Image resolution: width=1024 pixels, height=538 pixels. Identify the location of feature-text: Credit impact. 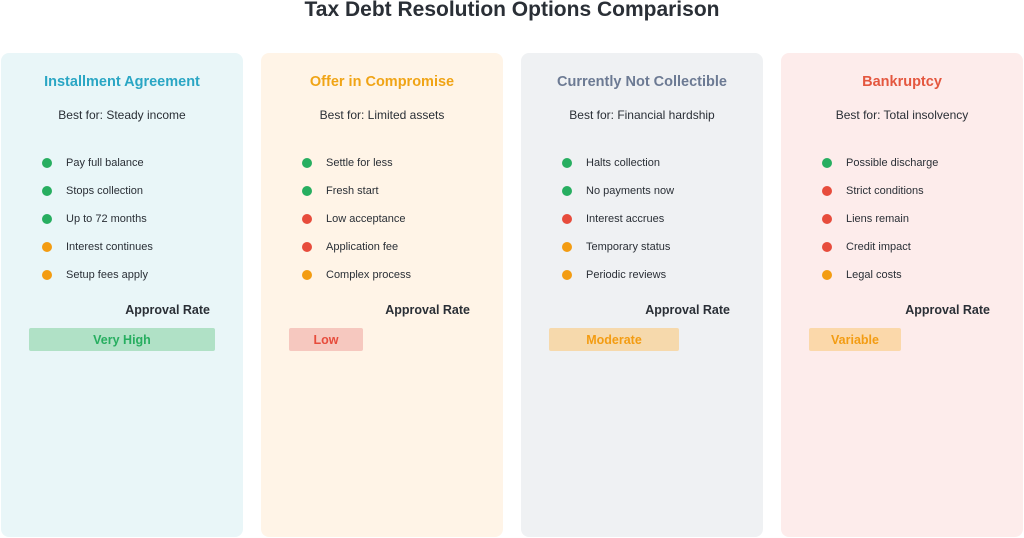
(878, 247).